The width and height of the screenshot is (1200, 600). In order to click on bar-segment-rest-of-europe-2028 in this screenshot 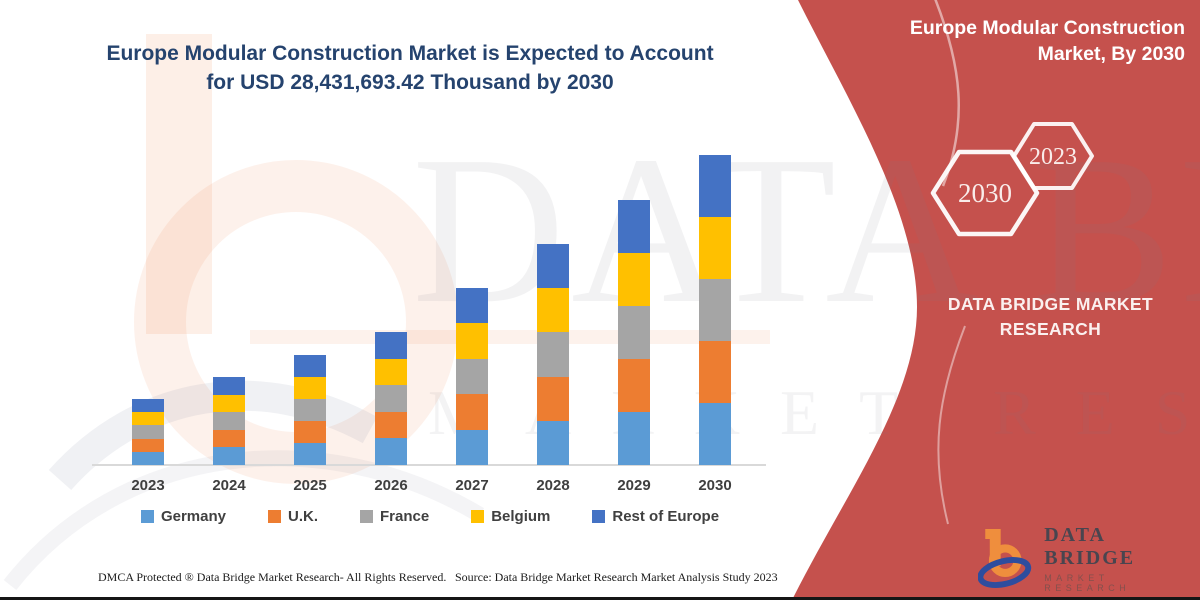, I will do `click(553, 266)`.